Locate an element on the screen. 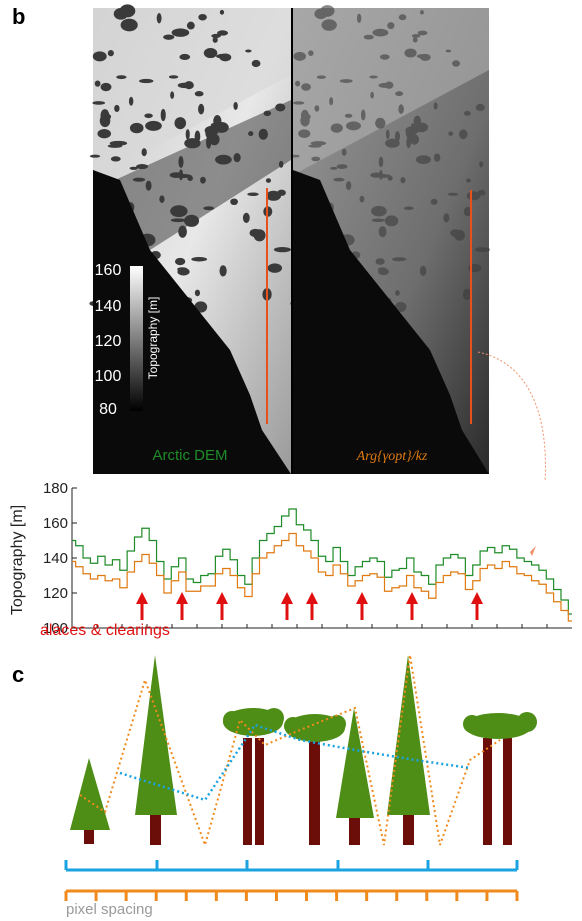 The width and height of the screenshot is (582, 921). panel-c-label: c is located at coordinates (18, 674).